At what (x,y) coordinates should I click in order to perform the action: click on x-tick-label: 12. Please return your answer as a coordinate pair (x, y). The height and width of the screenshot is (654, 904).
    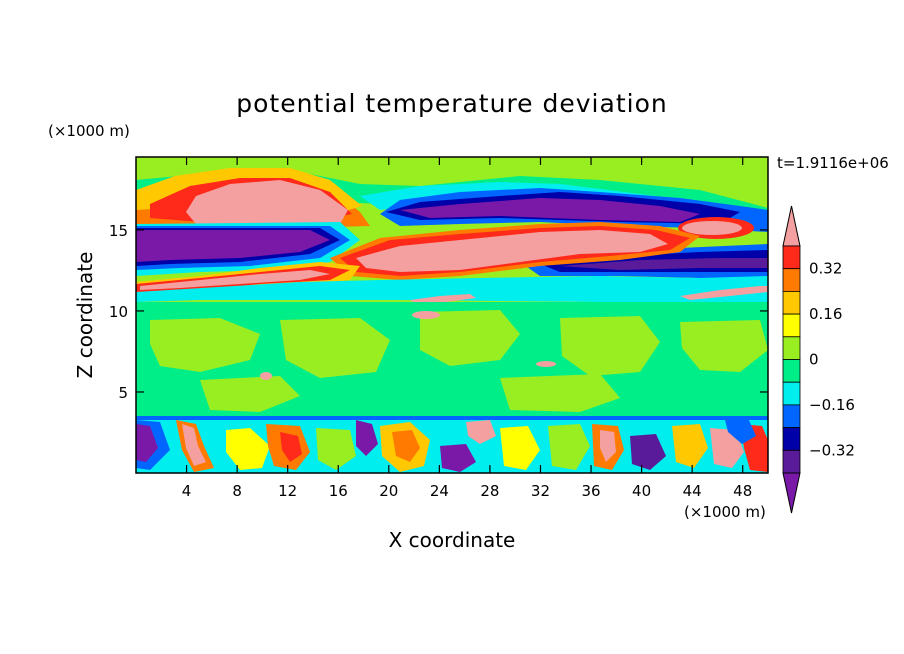
    Looking at the image, I should click on (287, 491).